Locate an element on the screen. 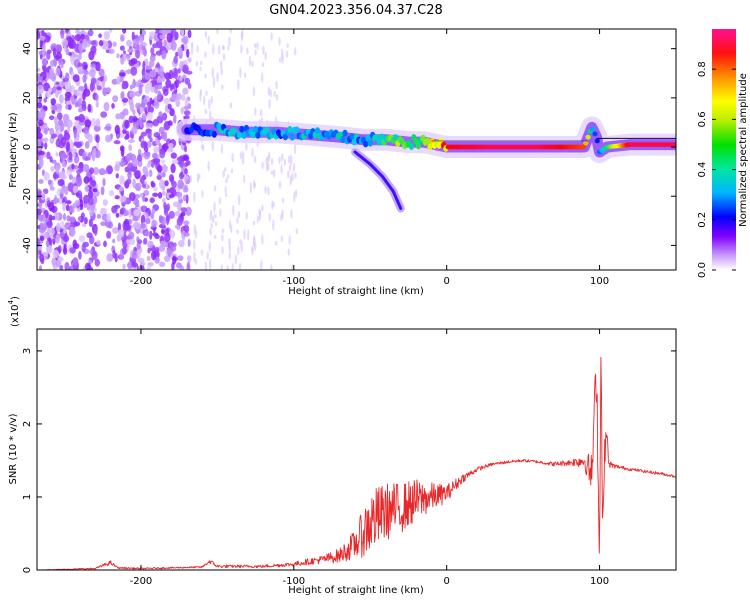 Image resolution: width=750 pixels, height=600 pixels. colorbar-tick-label: 0.0 is located at coordinates (702, 270).